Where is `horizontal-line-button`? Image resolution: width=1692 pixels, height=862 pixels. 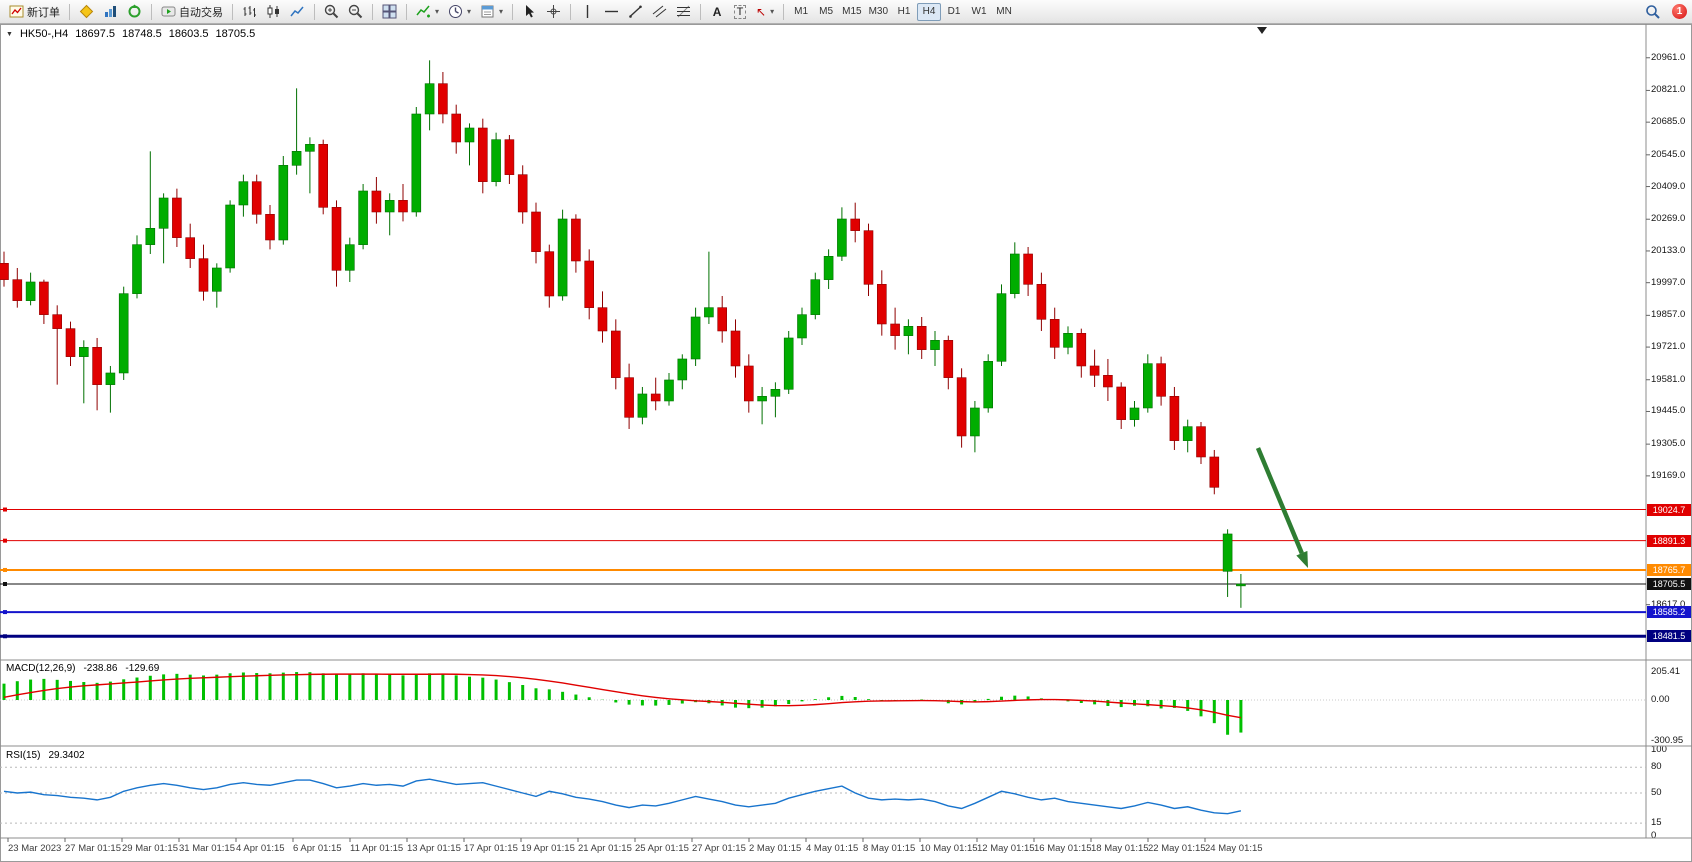
horizontal-line-button is located at coordinates (611, 12).